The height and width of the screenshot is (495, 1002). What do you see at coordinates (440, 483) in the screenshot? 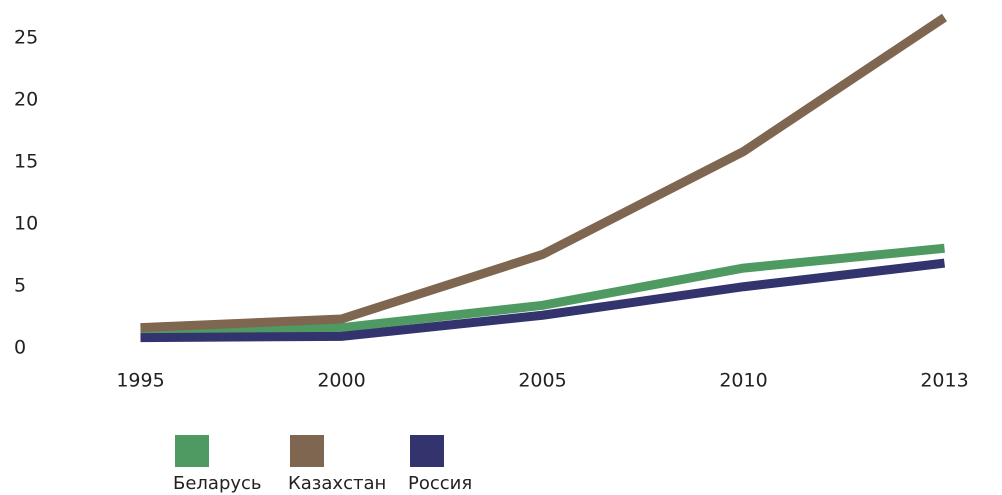
I see `legend-label: Россия` at bounding box center [440, 483].